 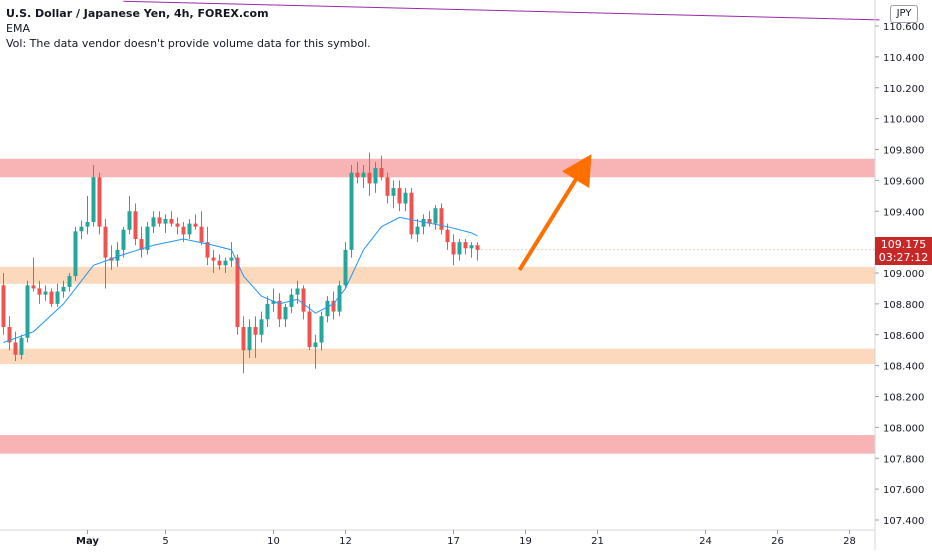 I want to click on price-tick-label: 107.600, so click(x=903, y=490).